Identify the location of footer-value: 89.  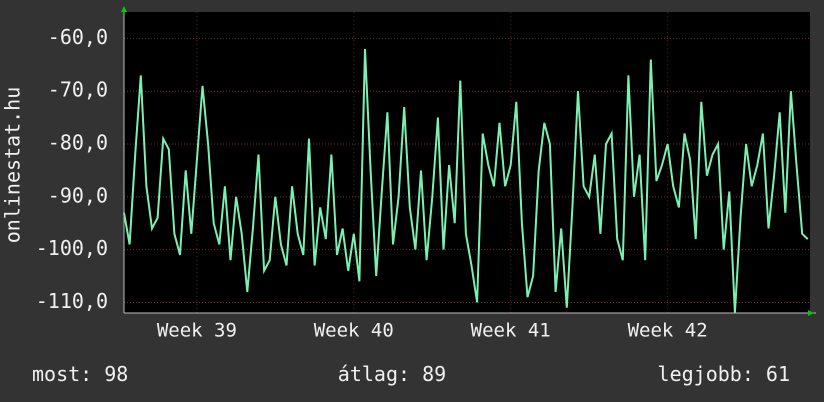
(434, 374).